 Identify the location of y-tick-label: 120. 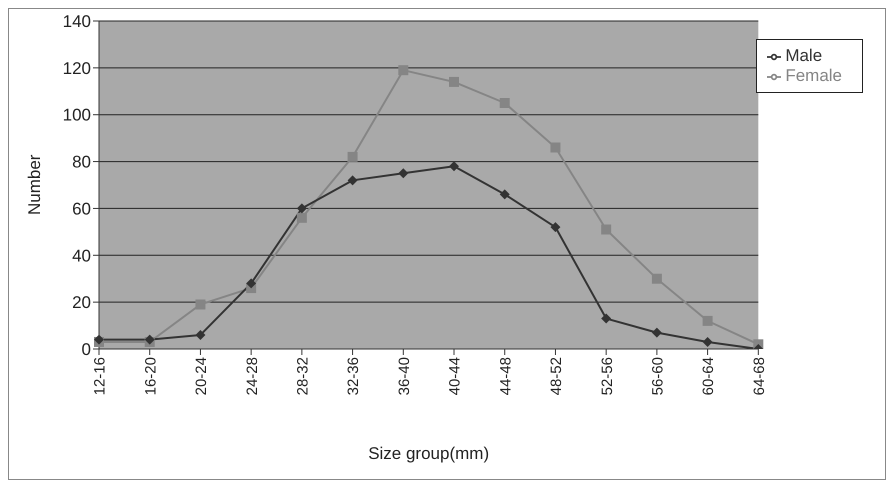
(76, 68).